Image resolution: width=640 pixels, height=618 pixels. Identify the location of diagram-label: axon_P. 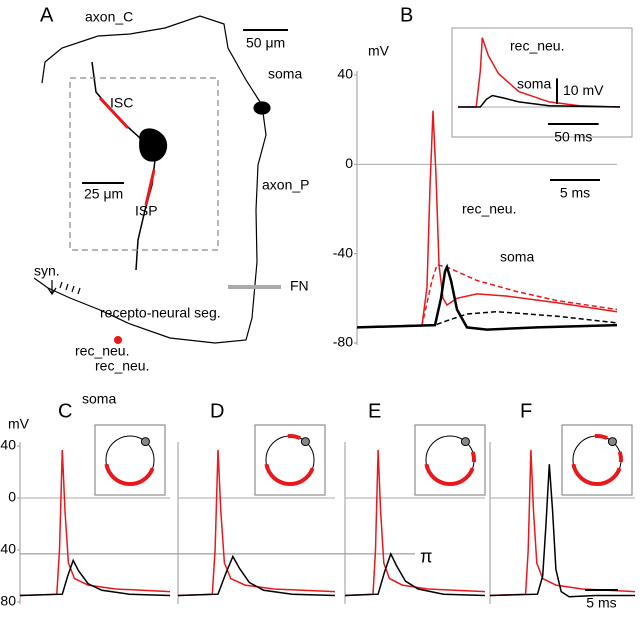
(285, 185).